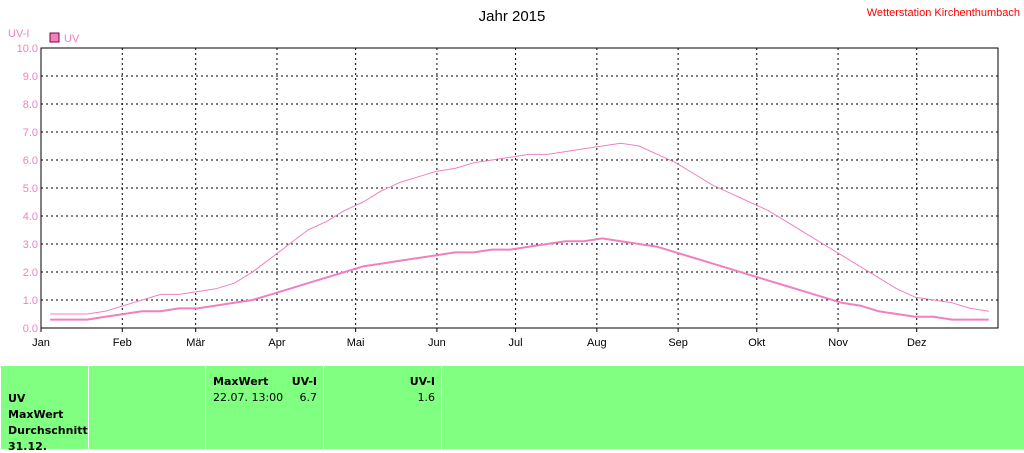 The image size is (1024, 453). Describe the element at coordinates (756, 343) in the screenshot. I see `x-tick-label: Okt` at that location.